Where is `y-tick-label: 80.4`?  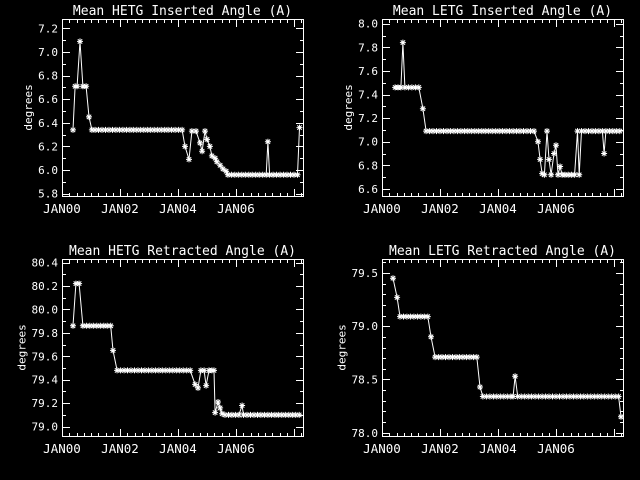
y-tick-label: 80.4 is located at coordinates (45, 263).